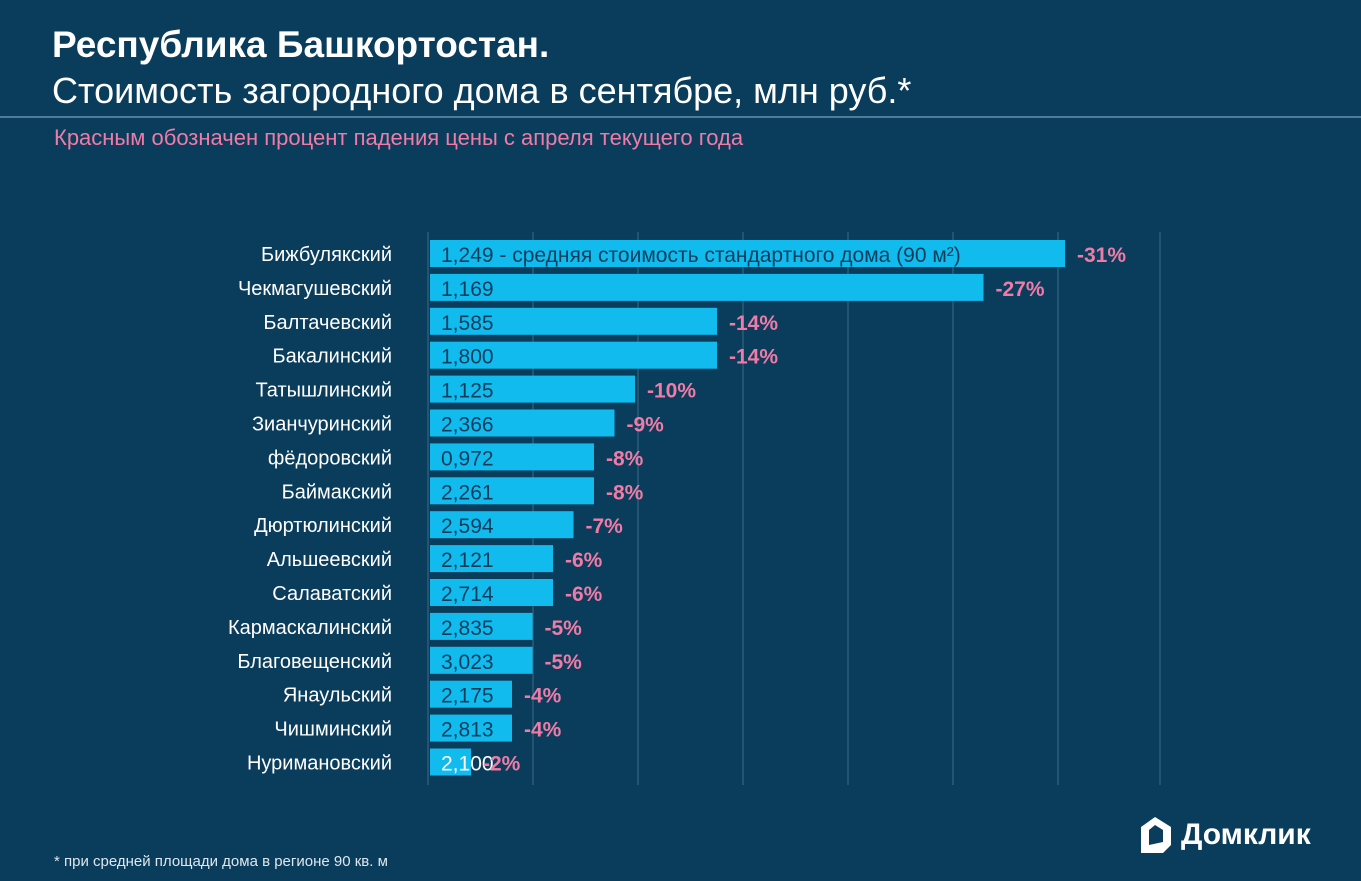  What do you see at coordinates (322, 425) in the screenshot?
I see `category-label: Зианчуринский` at bounding box center [322, 425].